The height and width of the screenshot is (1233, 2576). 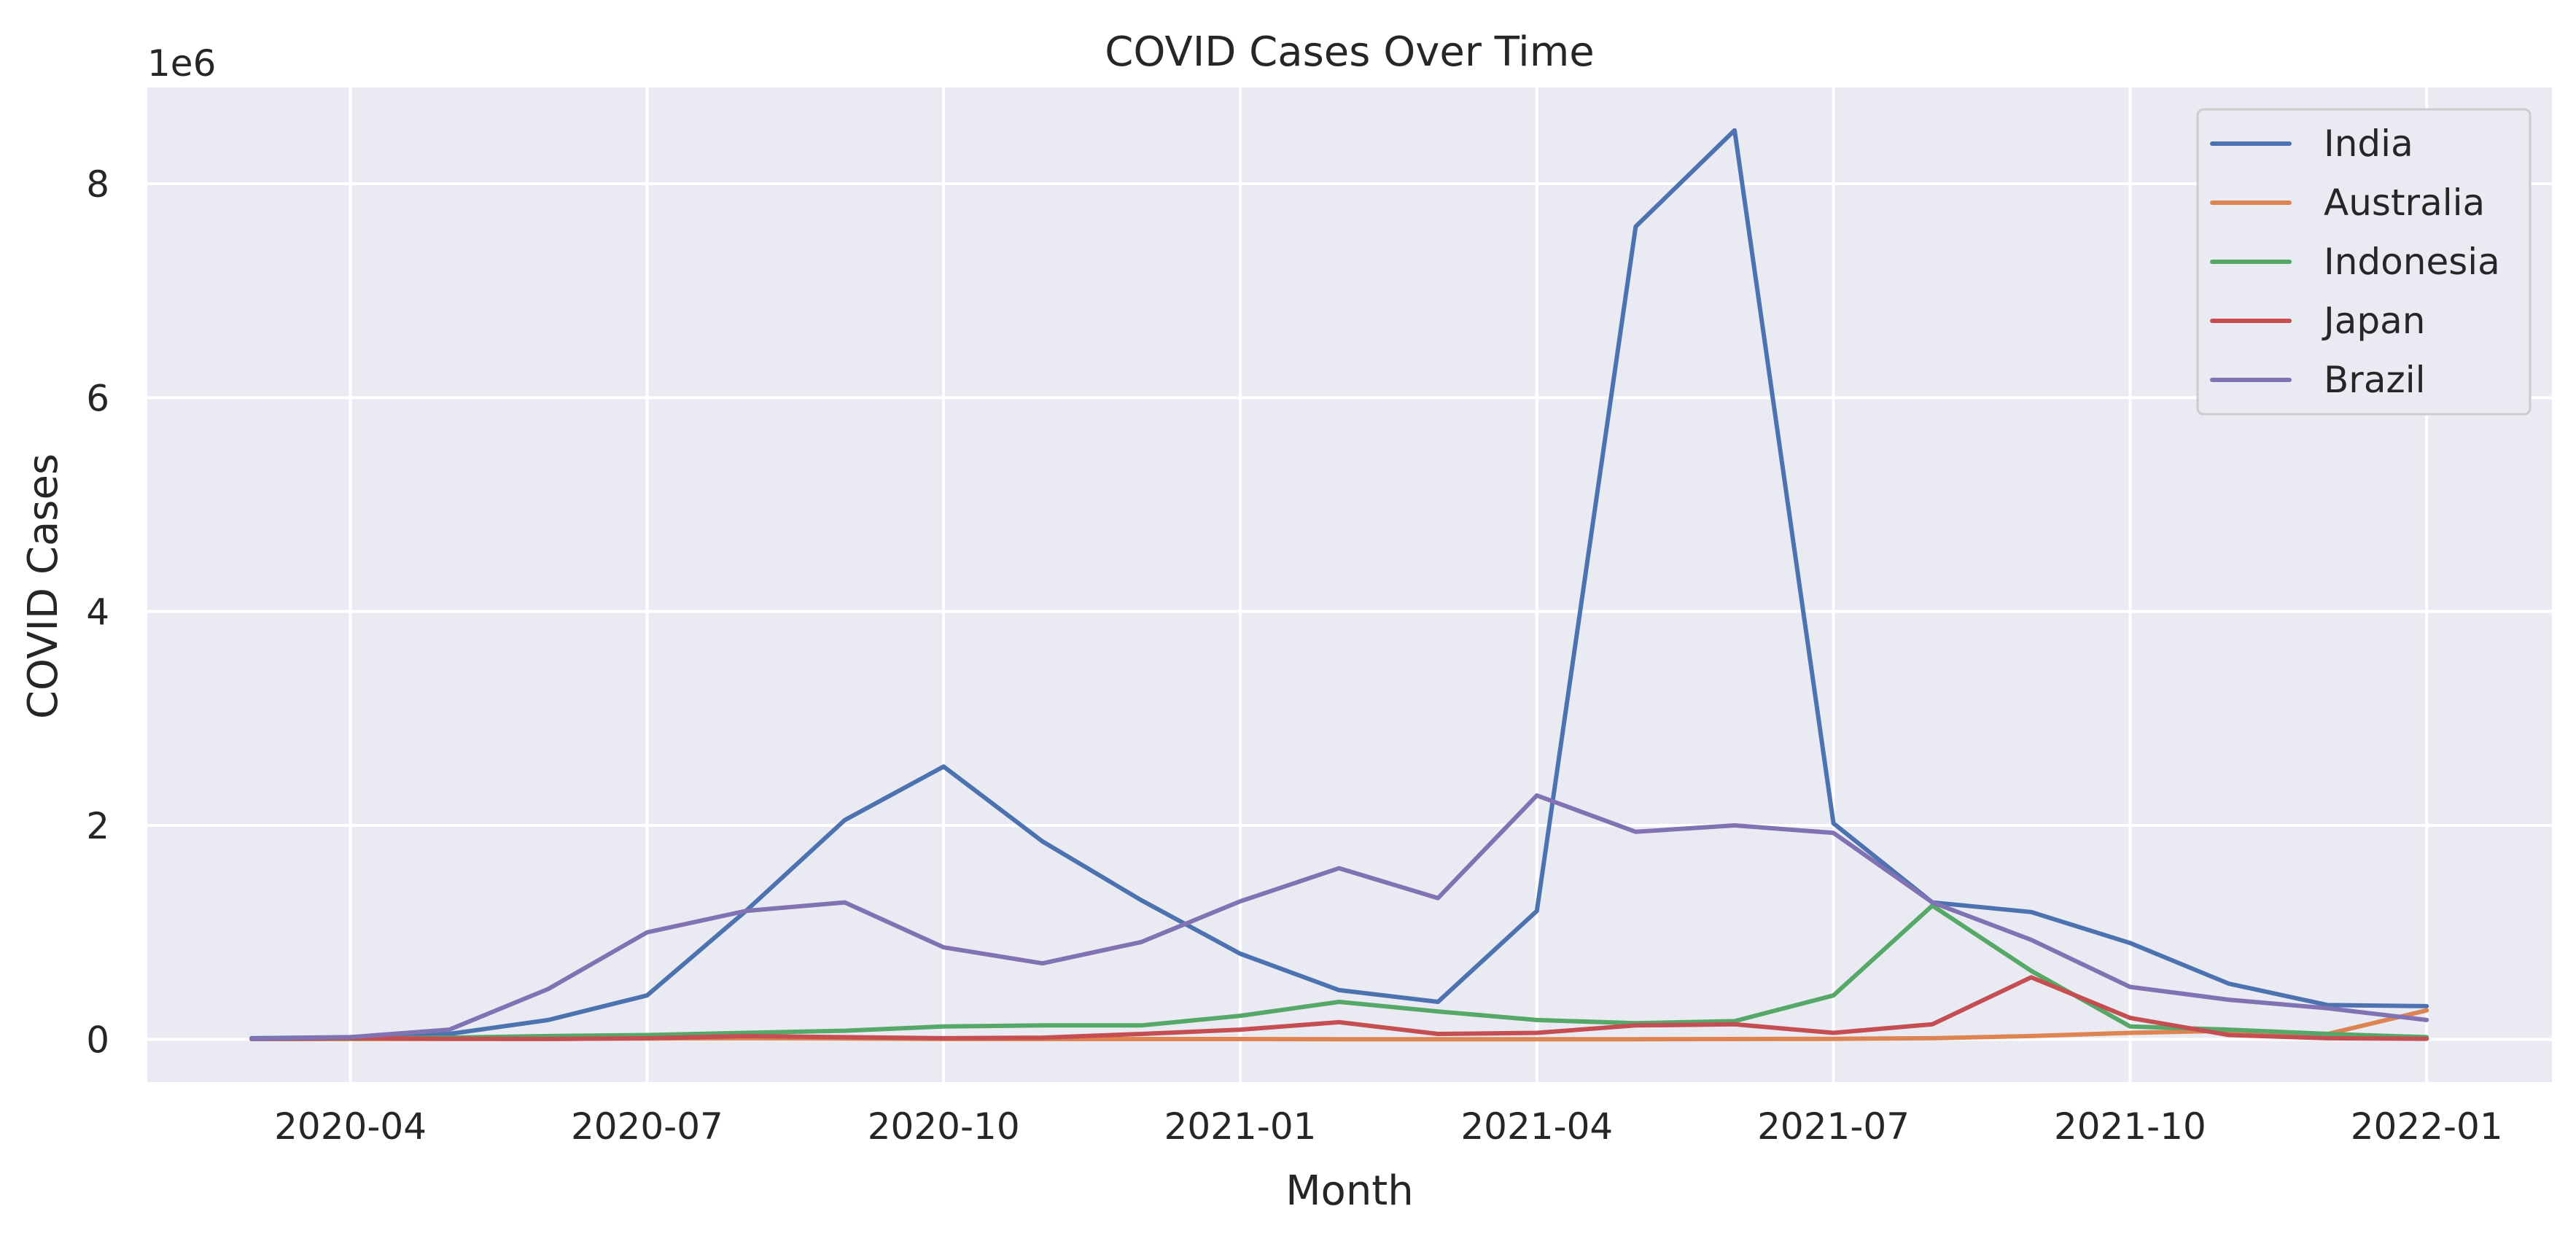 I want to click on legend-label: Indonesia, so click(x=2412, y=262).